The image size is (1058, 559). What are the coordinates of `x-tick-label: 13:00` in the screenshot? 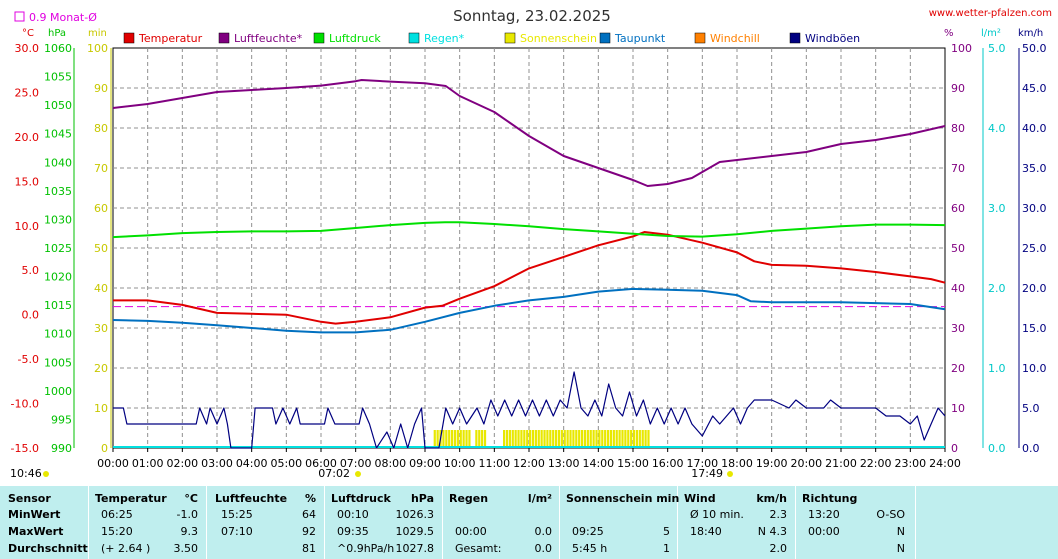 It's located at (564, 463).